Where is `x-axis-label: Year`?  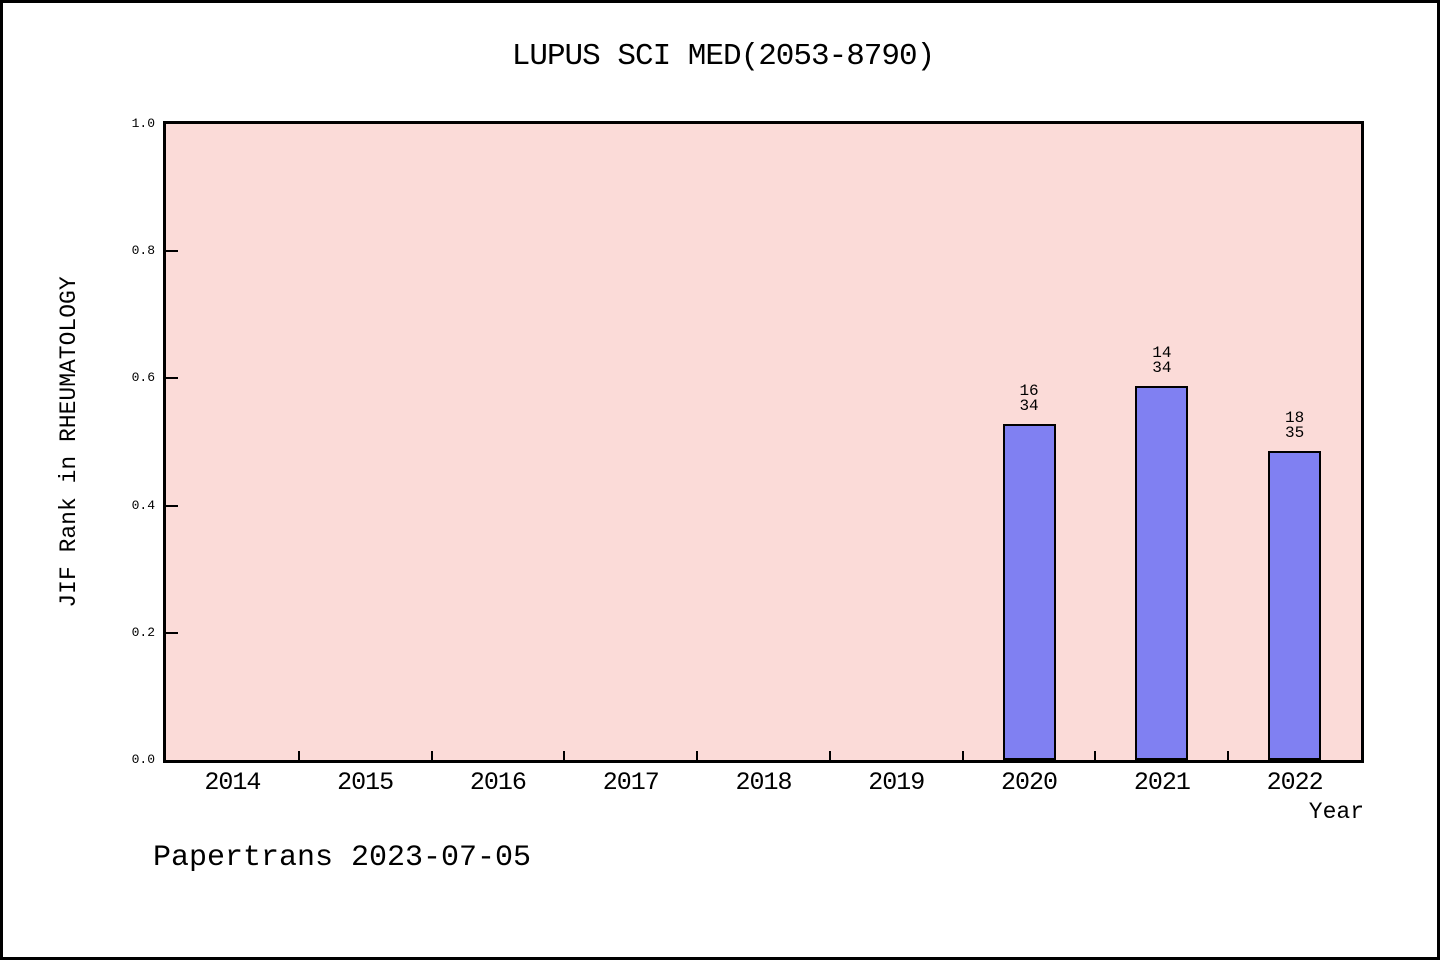 x-axis-label: Year is located at coordinates (1336, 812).